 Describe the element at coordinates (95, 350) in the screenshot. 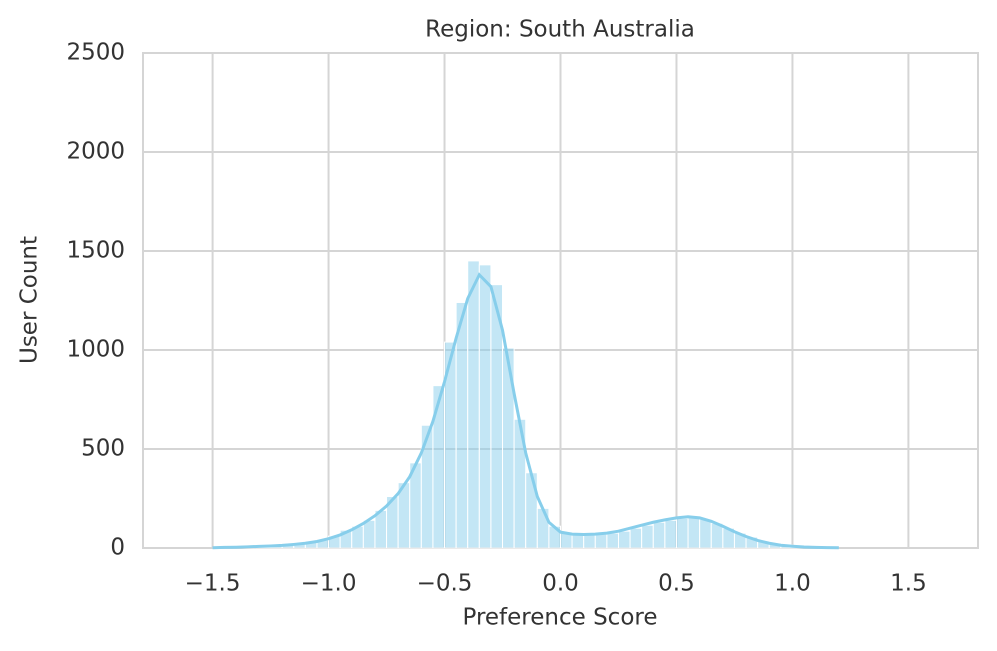

I see `y-tick-label: 1000` at that location.